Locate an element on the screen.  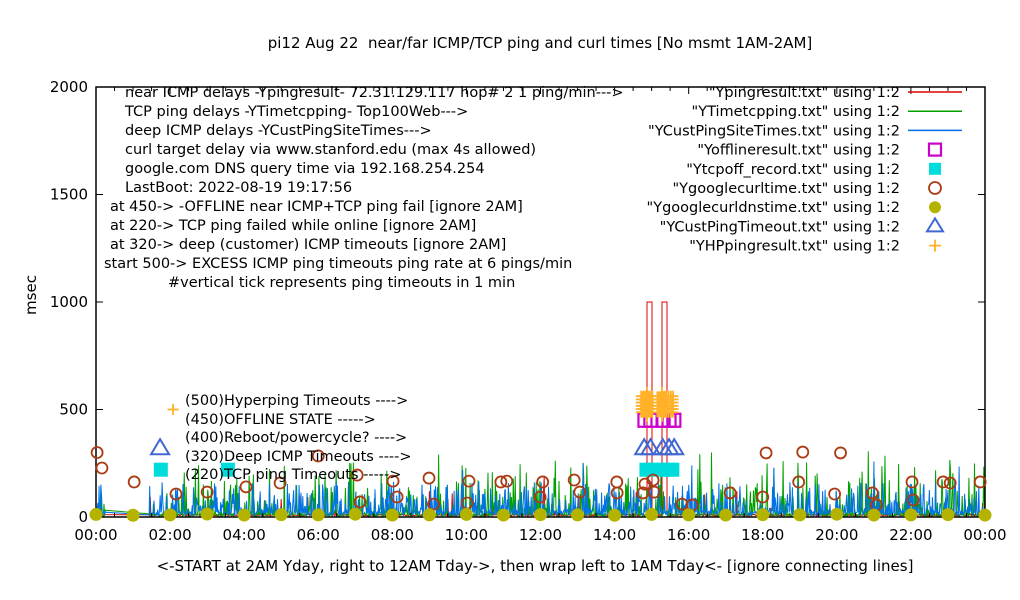
legend-entry-label: "Ygooglecurldnstime.txt" using 1:2 is located at coordinates (773, 208).